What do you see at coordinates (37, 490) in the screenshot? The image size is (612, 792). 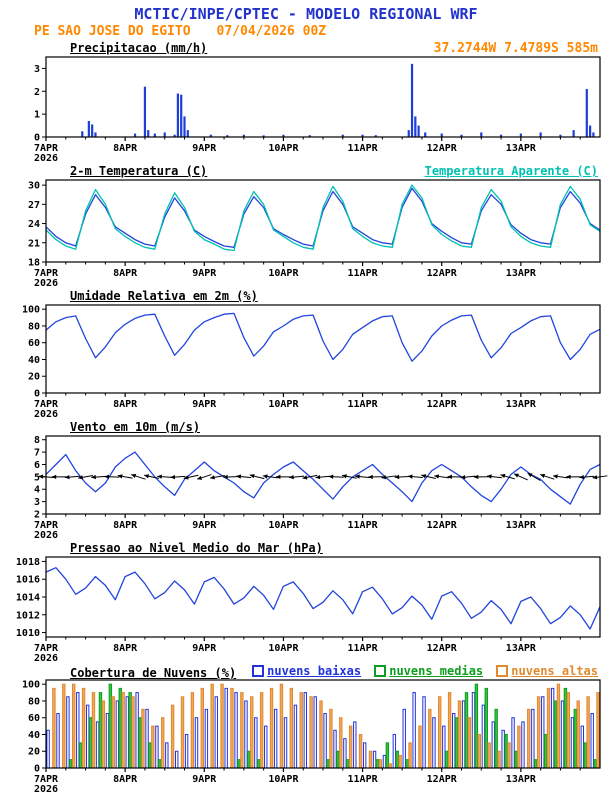 I see `y-axis-label: 4` at bounding box center [37, 490].